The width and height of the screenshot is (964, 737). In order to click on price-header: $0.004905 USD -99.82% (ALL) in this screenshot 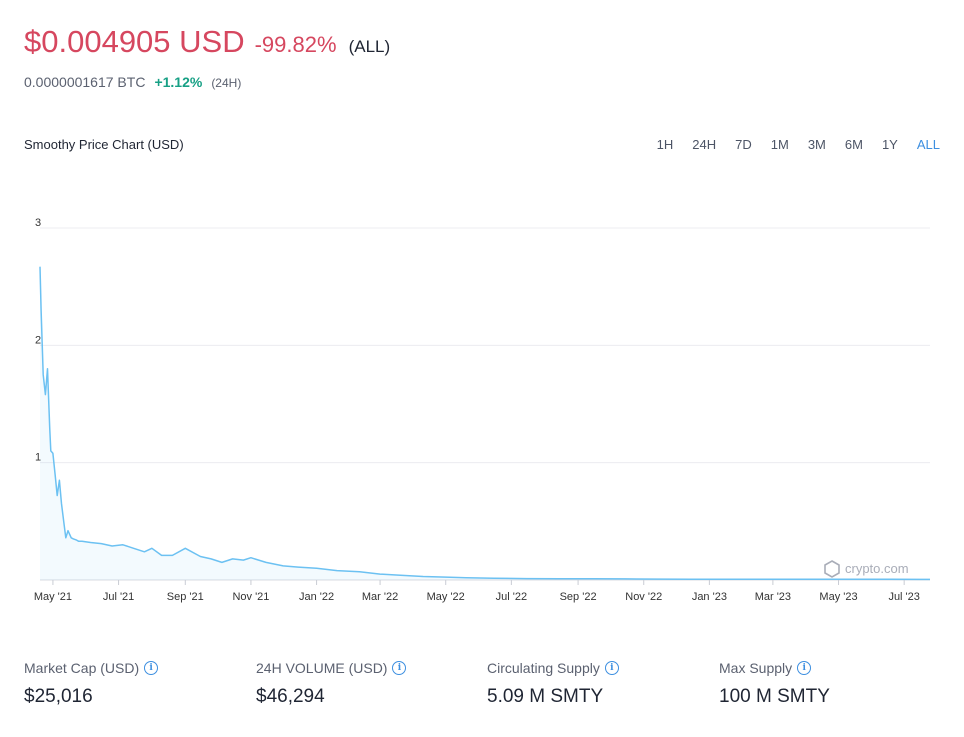, I will do `click(207, 42)`.